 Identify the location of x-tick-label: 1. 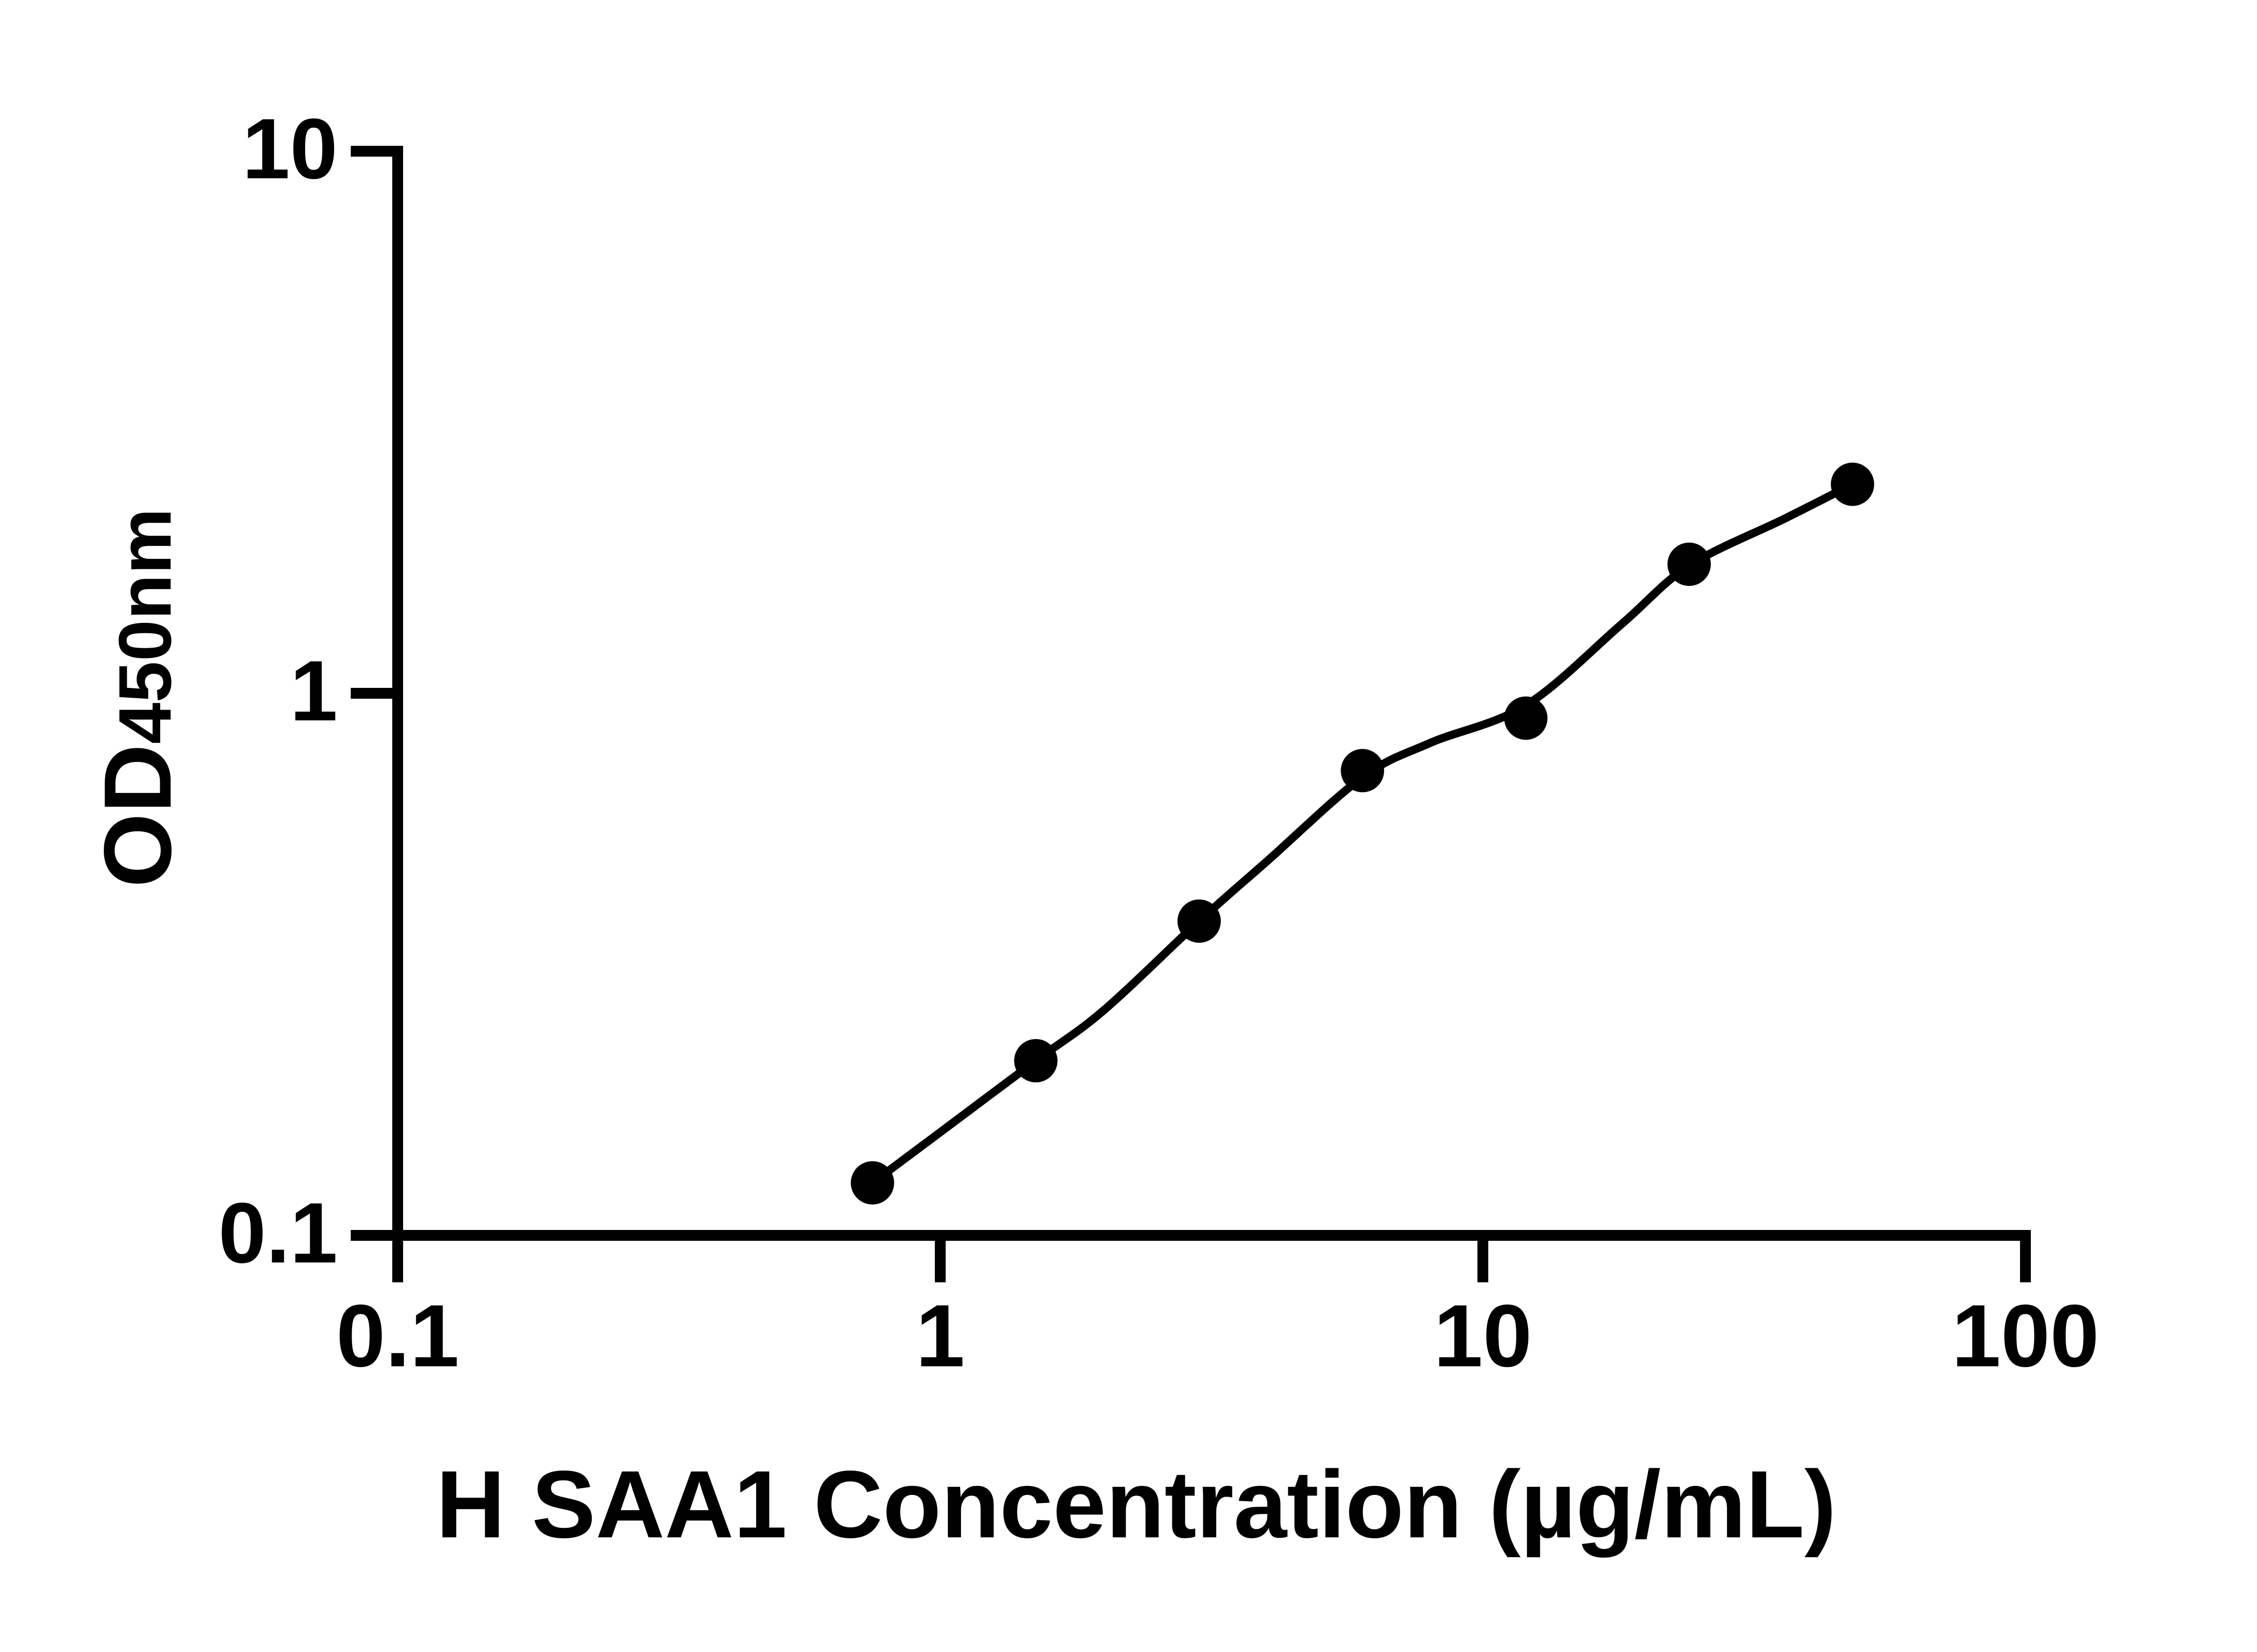
(940, 1335).